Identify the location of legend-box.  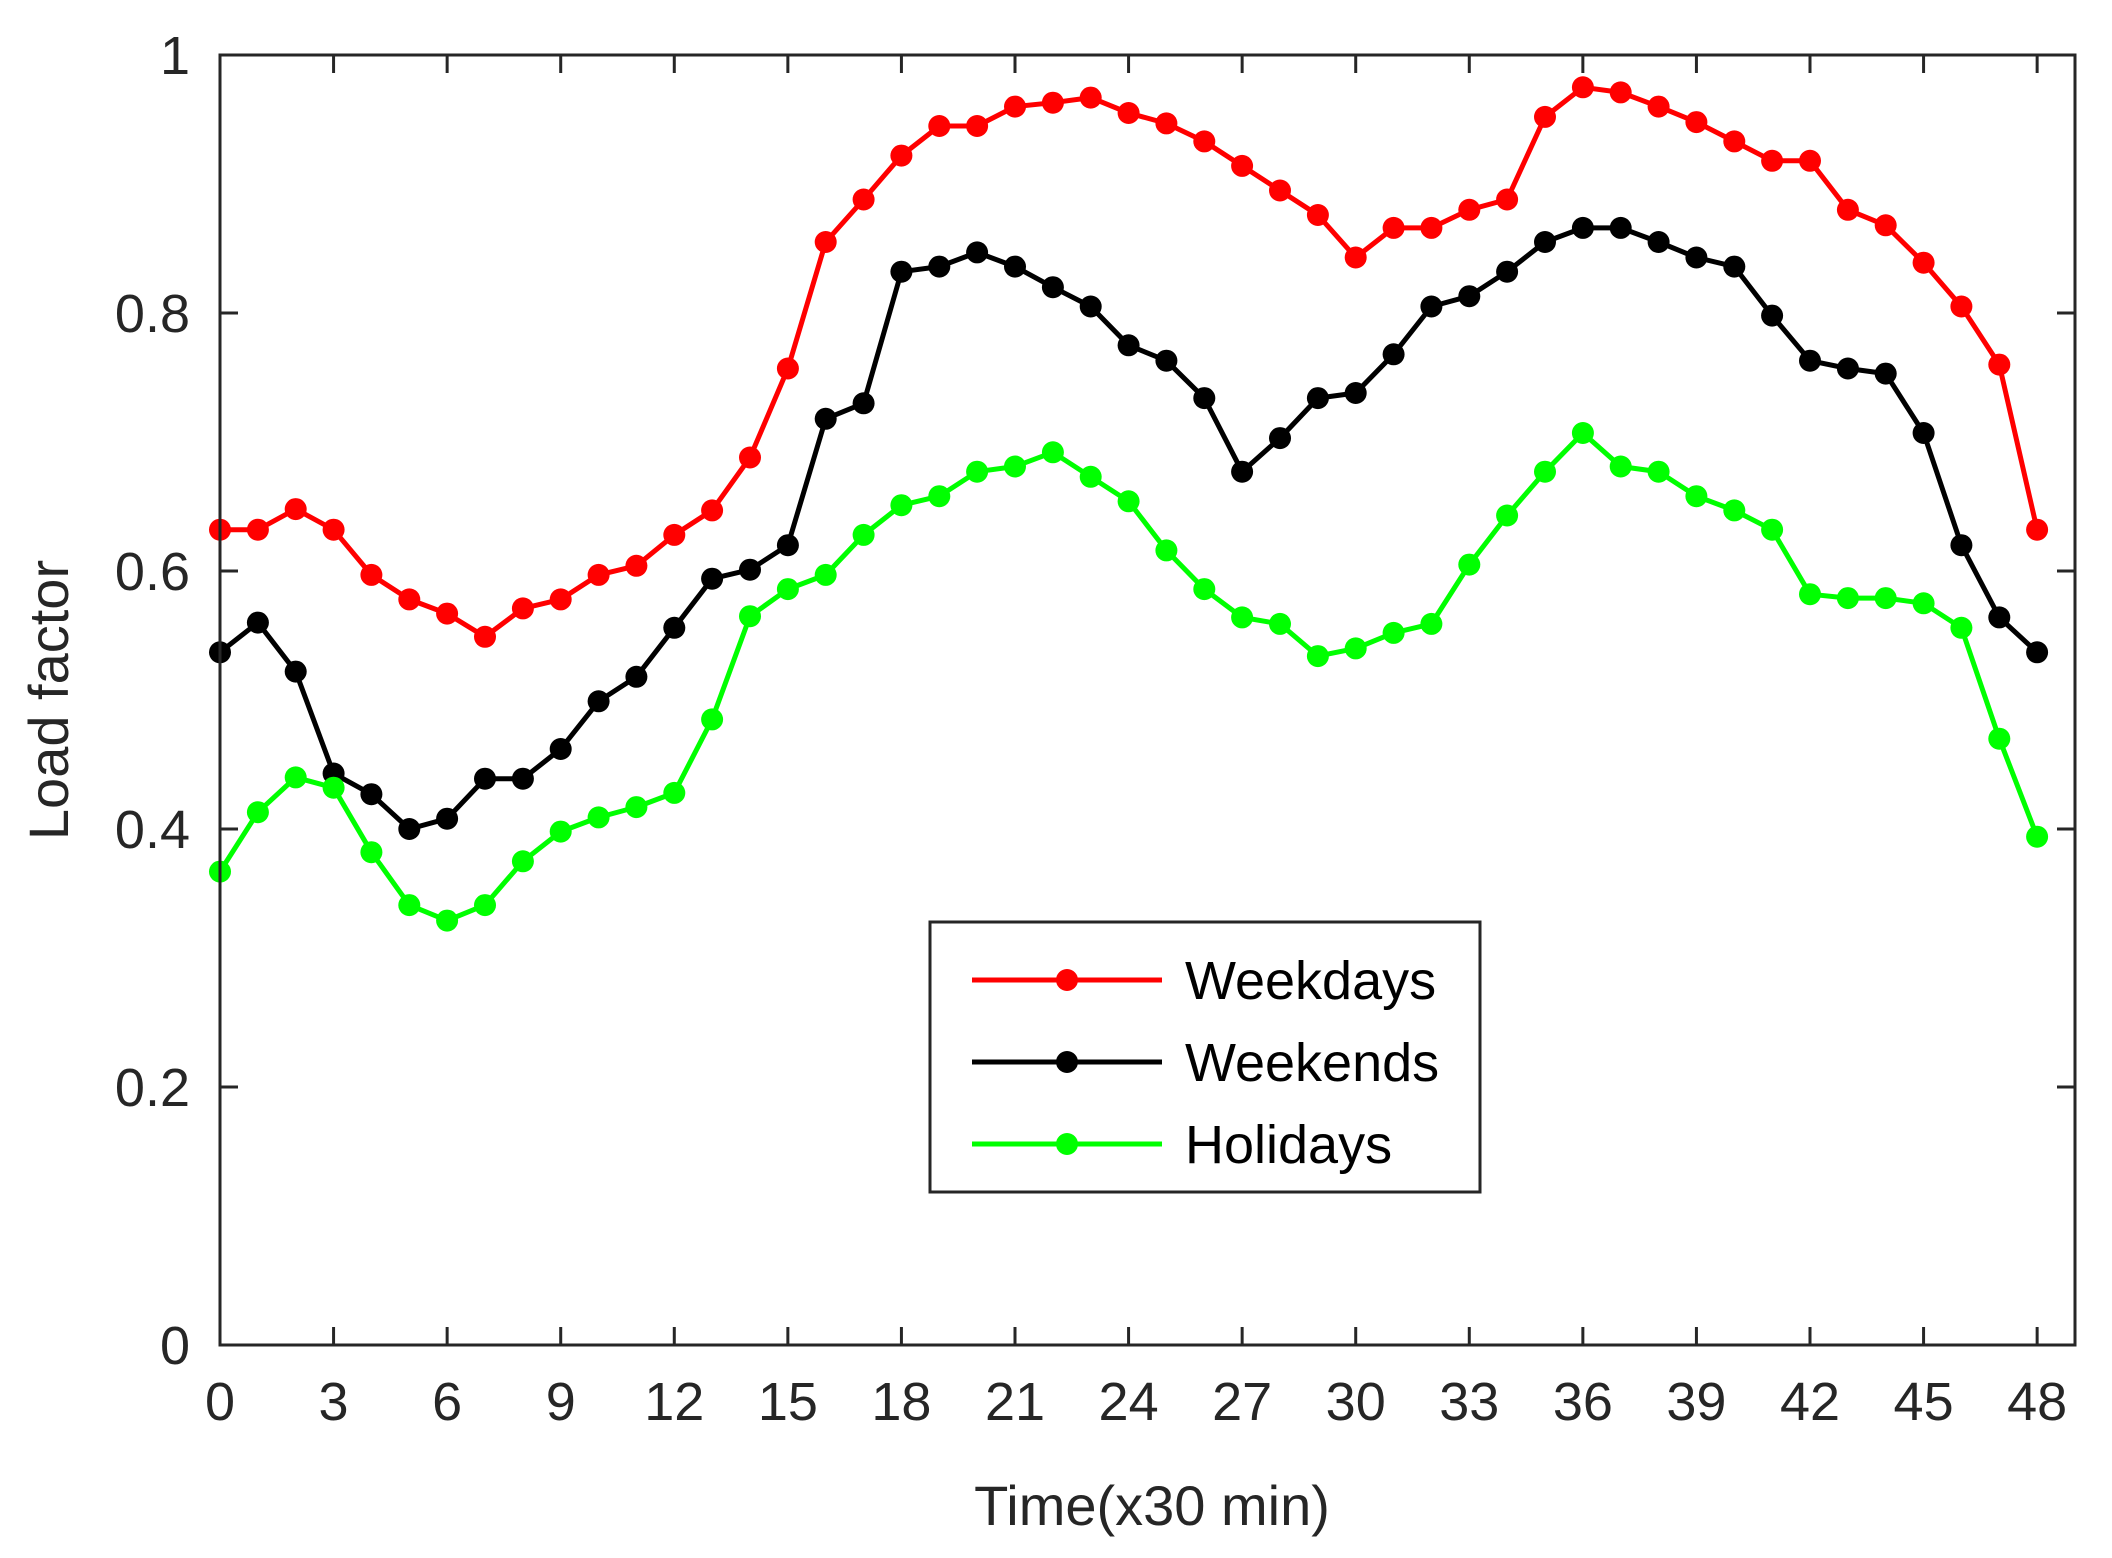
(1205, 1057).